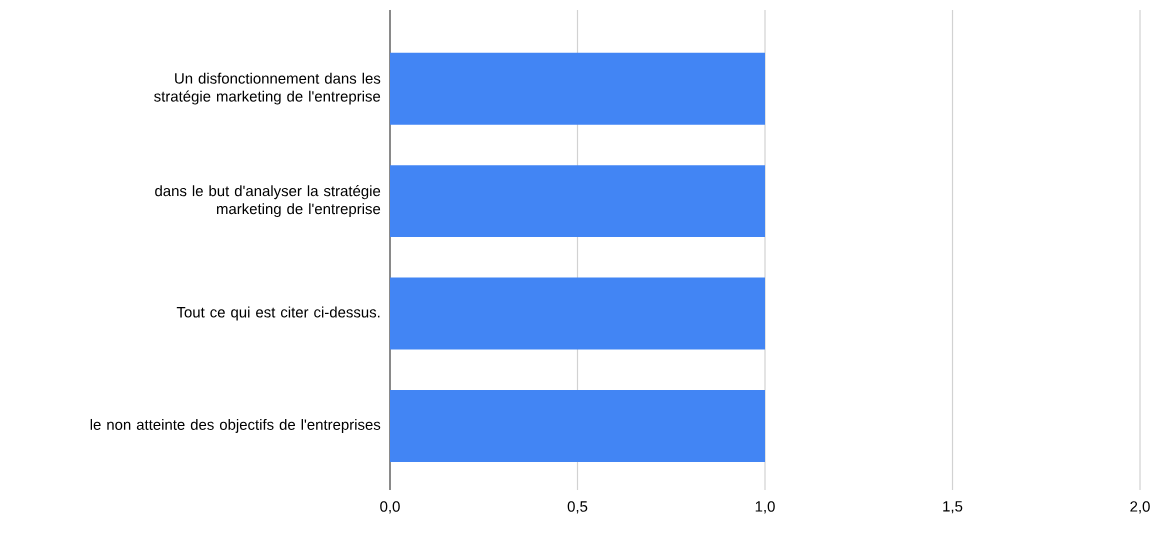 The image size is (1164, 533). What do you see at coordinates (390, 507) in the screenshot?
I see `x-tick-label: 0,0` at bounding box center [390, 507].